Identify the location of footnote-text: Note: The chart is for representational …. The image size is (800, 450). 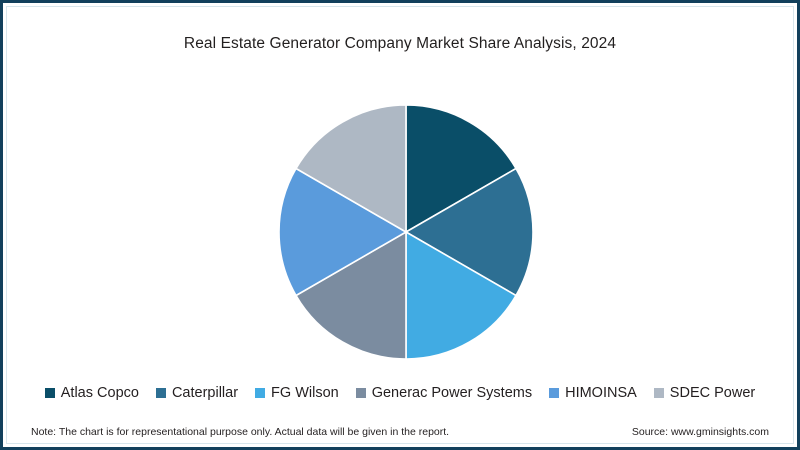
(240, 432).